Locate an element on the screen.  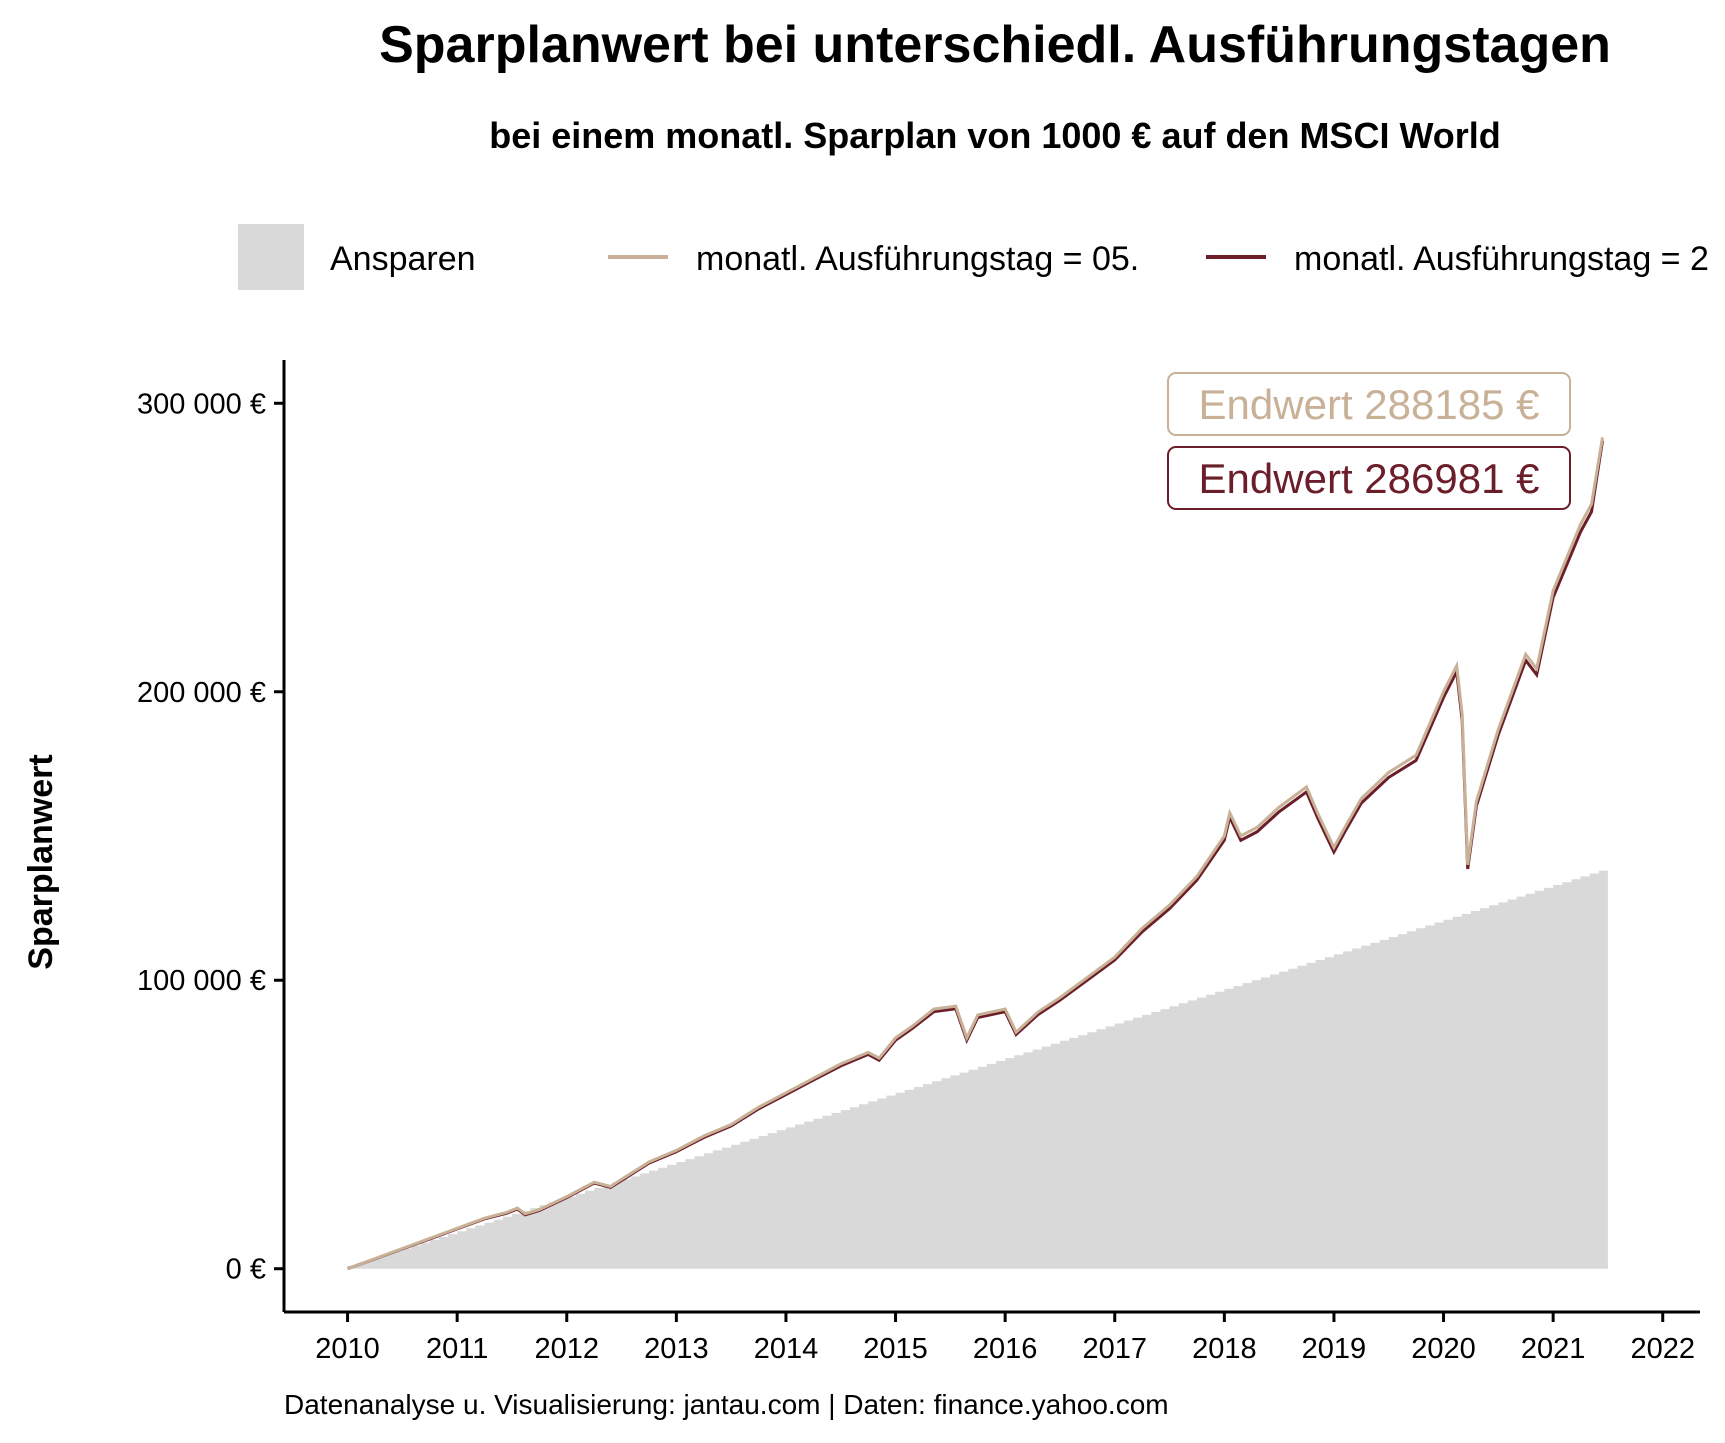
x-tick-label: 2011 is located at coordinates (457, 1349).